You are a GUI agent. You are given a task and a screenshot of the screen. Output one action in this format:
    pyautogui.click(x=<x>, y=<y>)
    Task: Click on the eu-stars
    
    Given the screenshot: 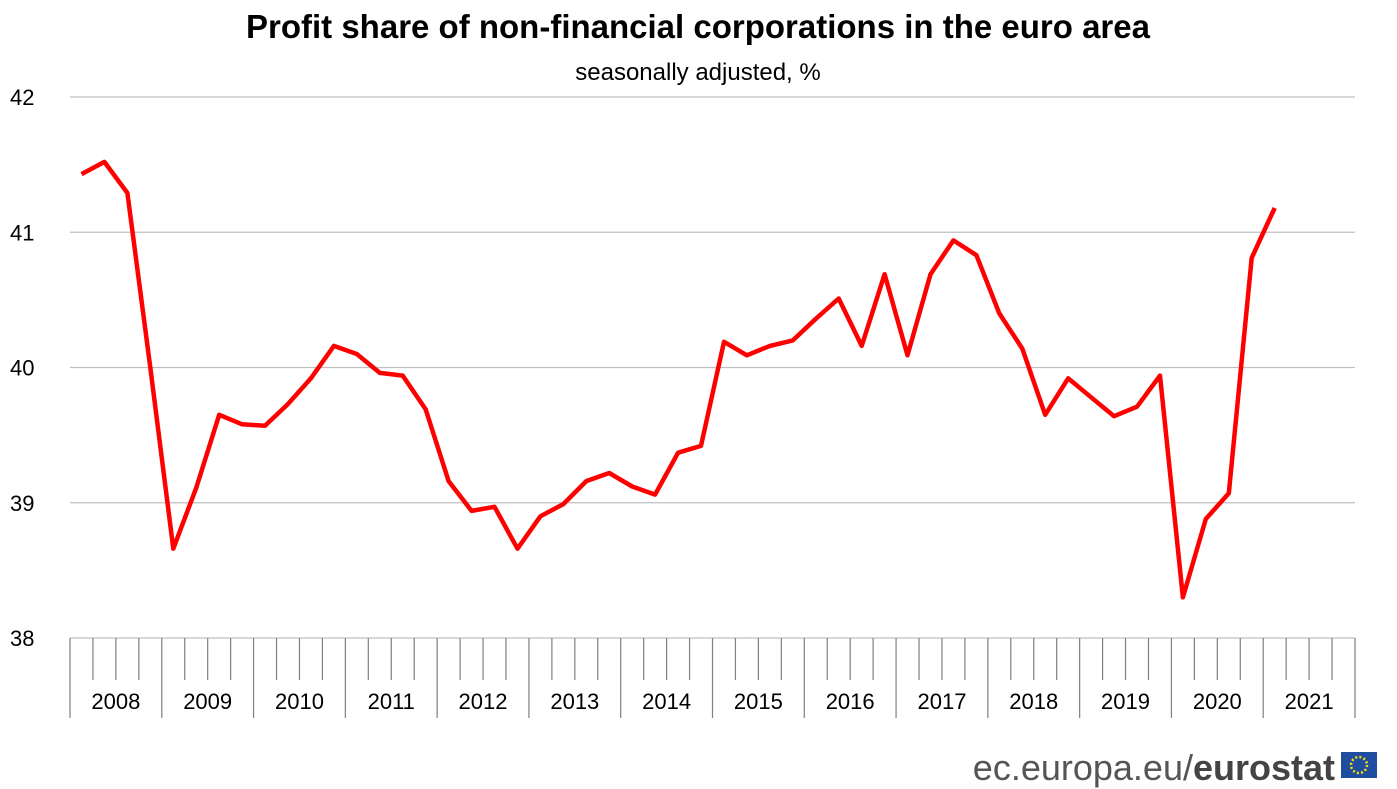 What is the action you would take?
    pyautogui.click(x=1359, y=765)
    